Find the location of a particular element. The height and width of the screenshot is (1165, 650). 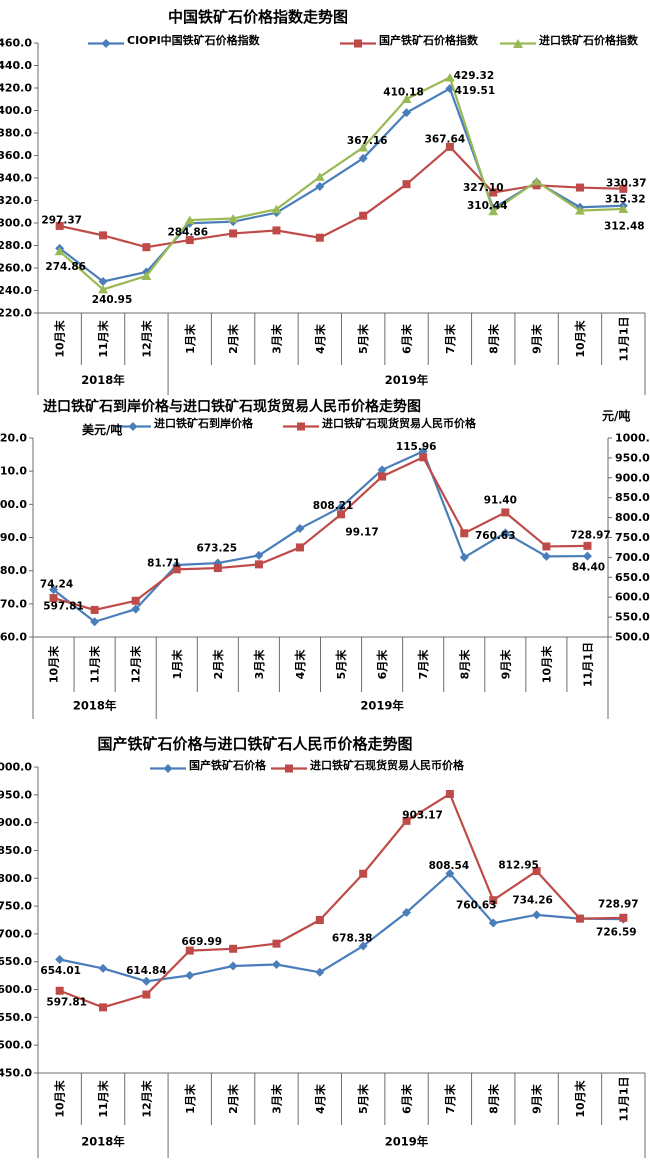

series-polyline is located at coordinates (320, 536).